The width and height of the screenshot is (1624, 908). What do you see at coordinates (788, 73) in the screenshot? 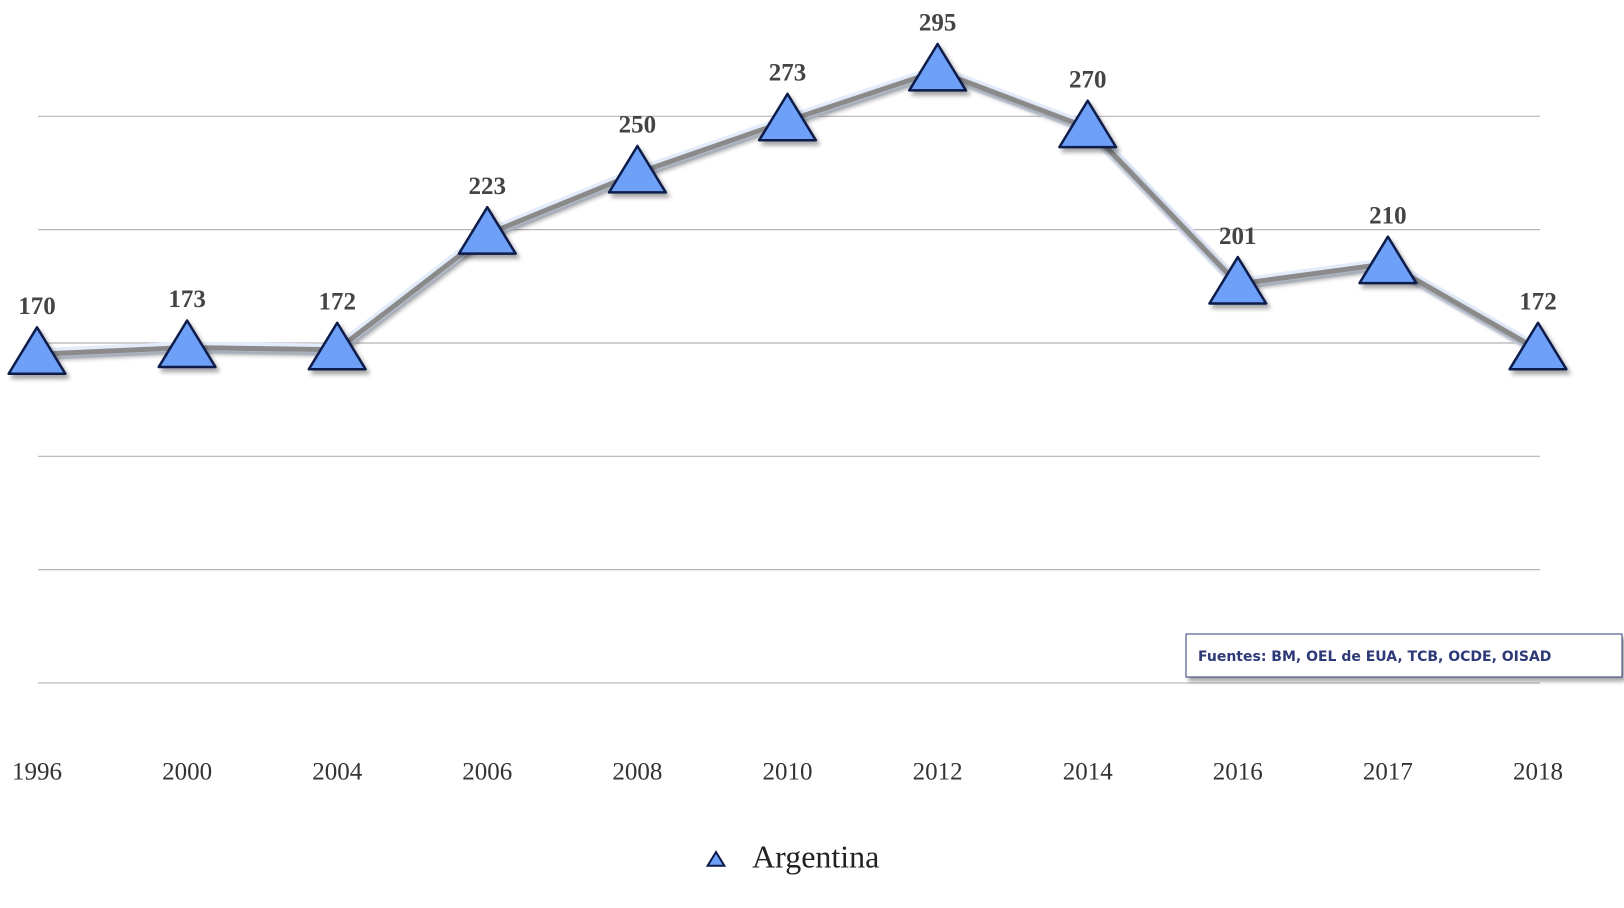
I see `value-label: 273` at bounding box center [788, 73].